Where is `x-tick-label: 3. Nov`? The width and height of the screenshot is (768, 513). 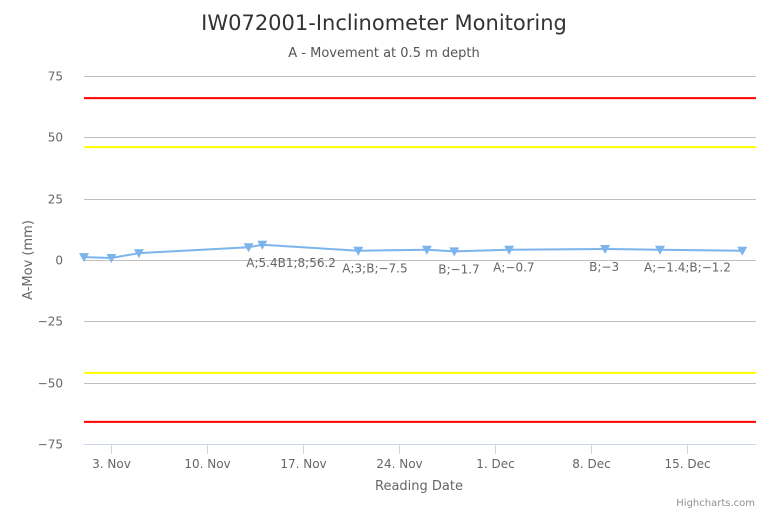
x-tick-label: 3. Nov is located at coordinates (111, 464).